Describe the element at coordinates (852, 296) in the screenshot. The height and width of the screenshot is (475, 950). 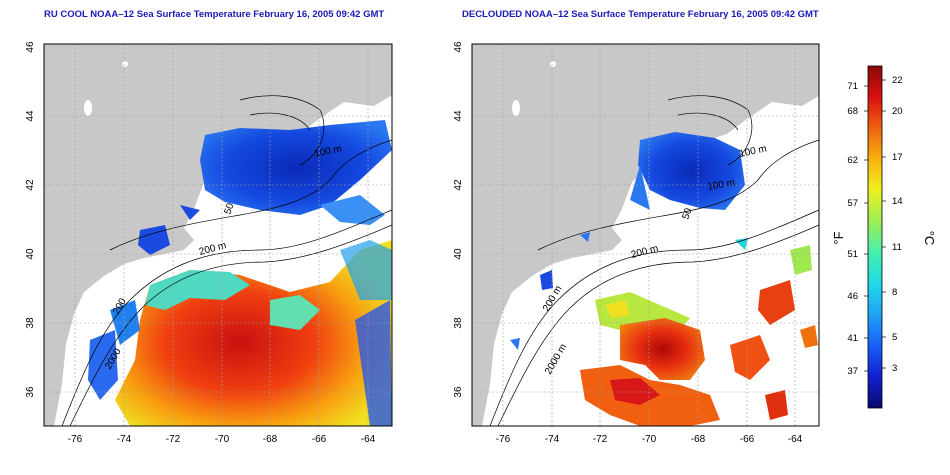
I see `fahrenheit-tick: 46` at that location.